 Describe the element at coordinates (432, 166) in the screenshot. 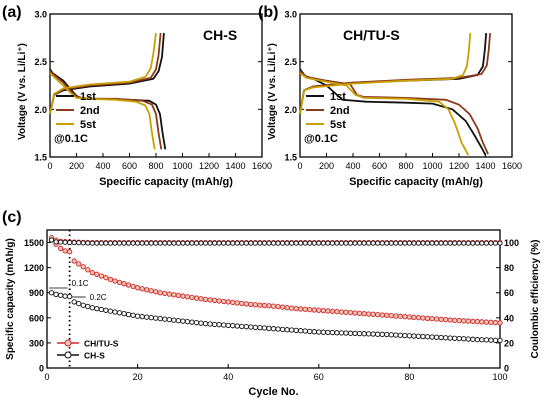

I see `x-tick-label: 1000` at that location.